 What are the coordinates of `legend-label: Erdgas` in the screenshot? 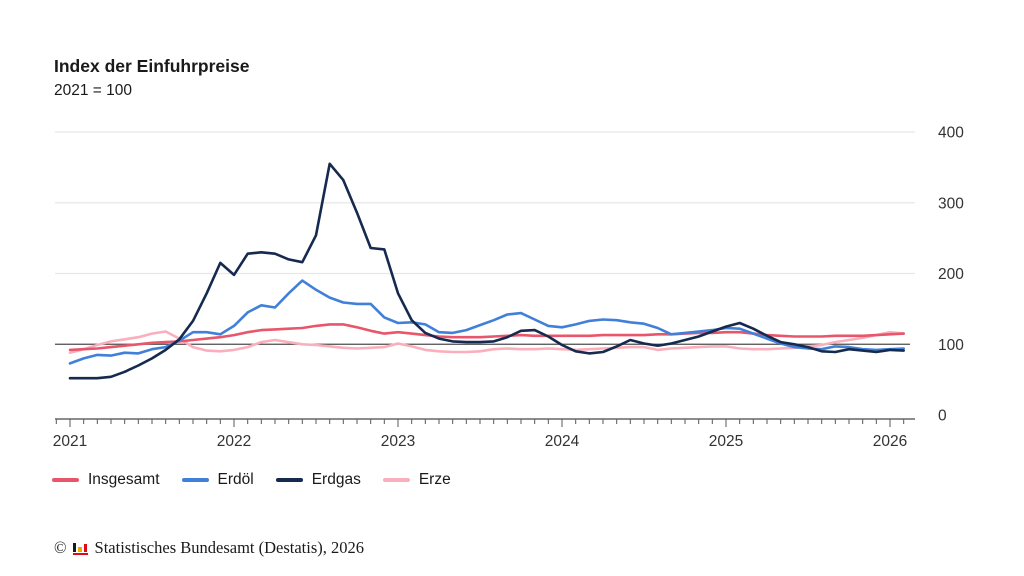 It's located at (336, 479).